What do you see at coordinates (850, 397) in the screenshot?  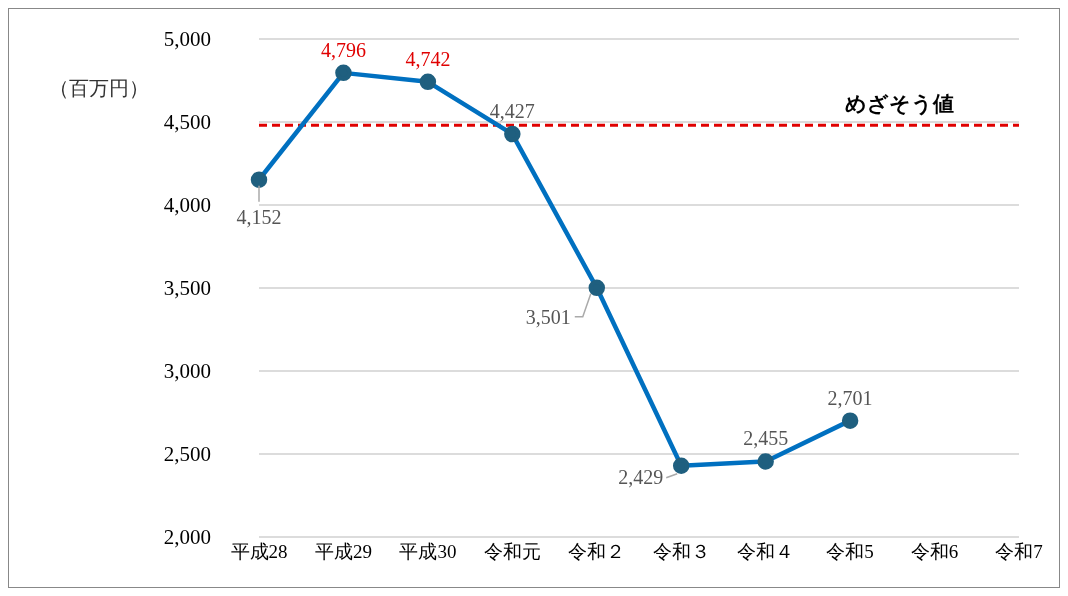 I see `data-label: 2,701` at bounding box center [850, 397].